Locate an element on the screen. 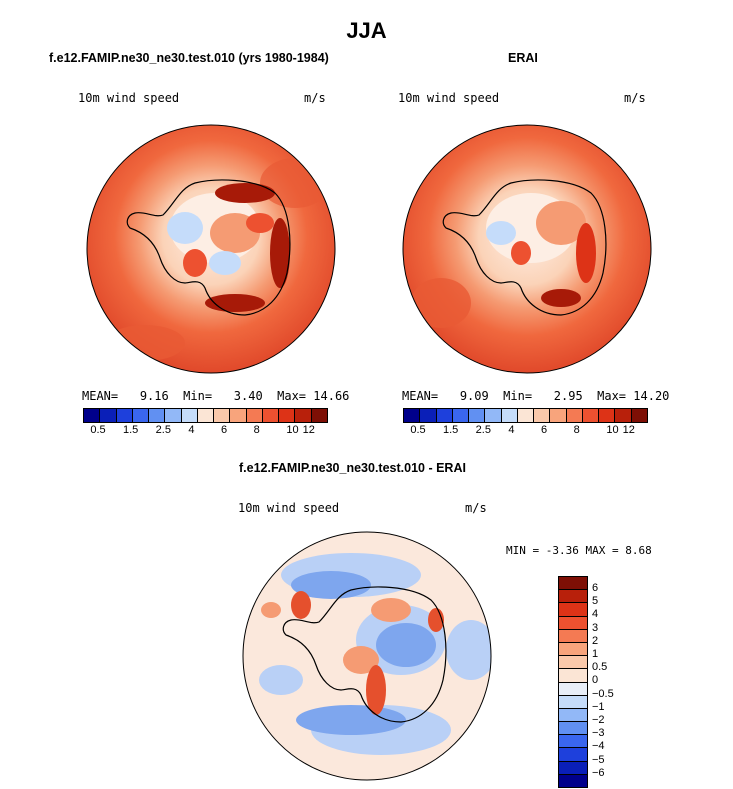 The width and height of the screenshot is (733, 789). colorbar-tick-label: 0 is located at coordinates (595, 680).